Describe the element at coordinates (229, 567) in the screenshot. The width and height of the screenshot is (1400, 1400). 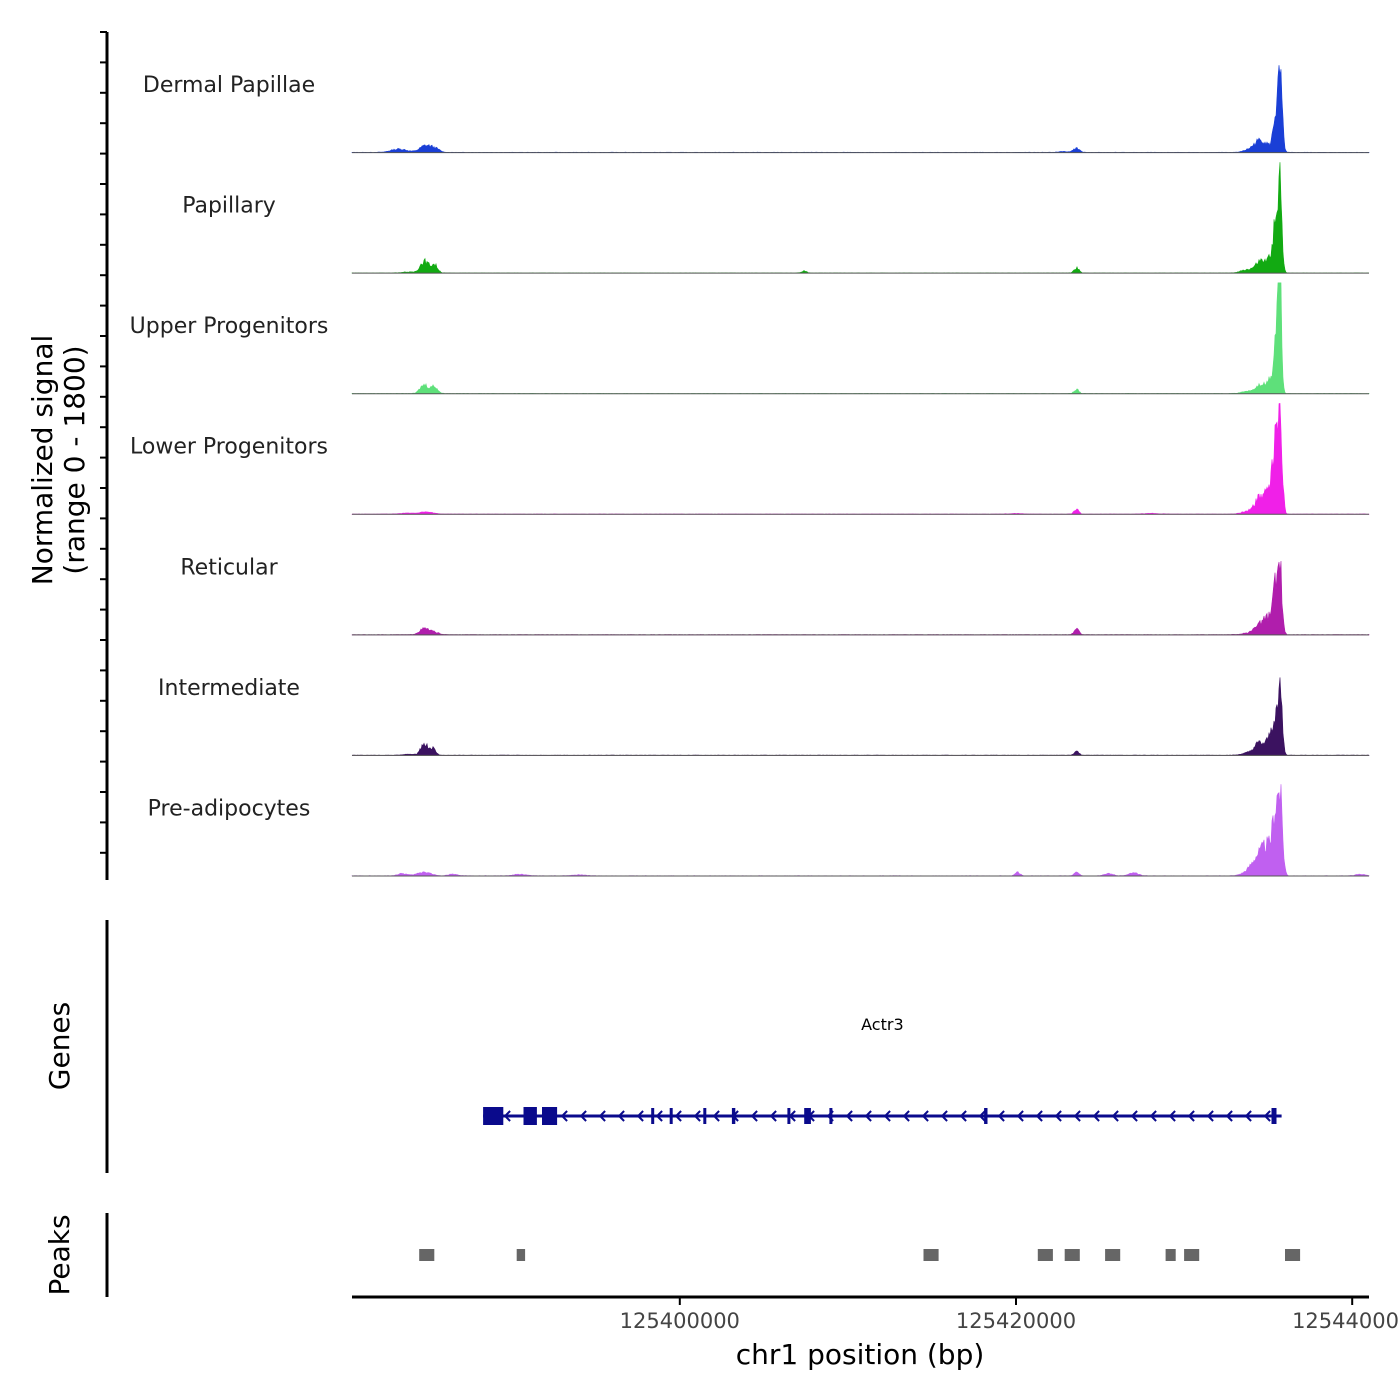
I see `track-label: Reticular` at that location.